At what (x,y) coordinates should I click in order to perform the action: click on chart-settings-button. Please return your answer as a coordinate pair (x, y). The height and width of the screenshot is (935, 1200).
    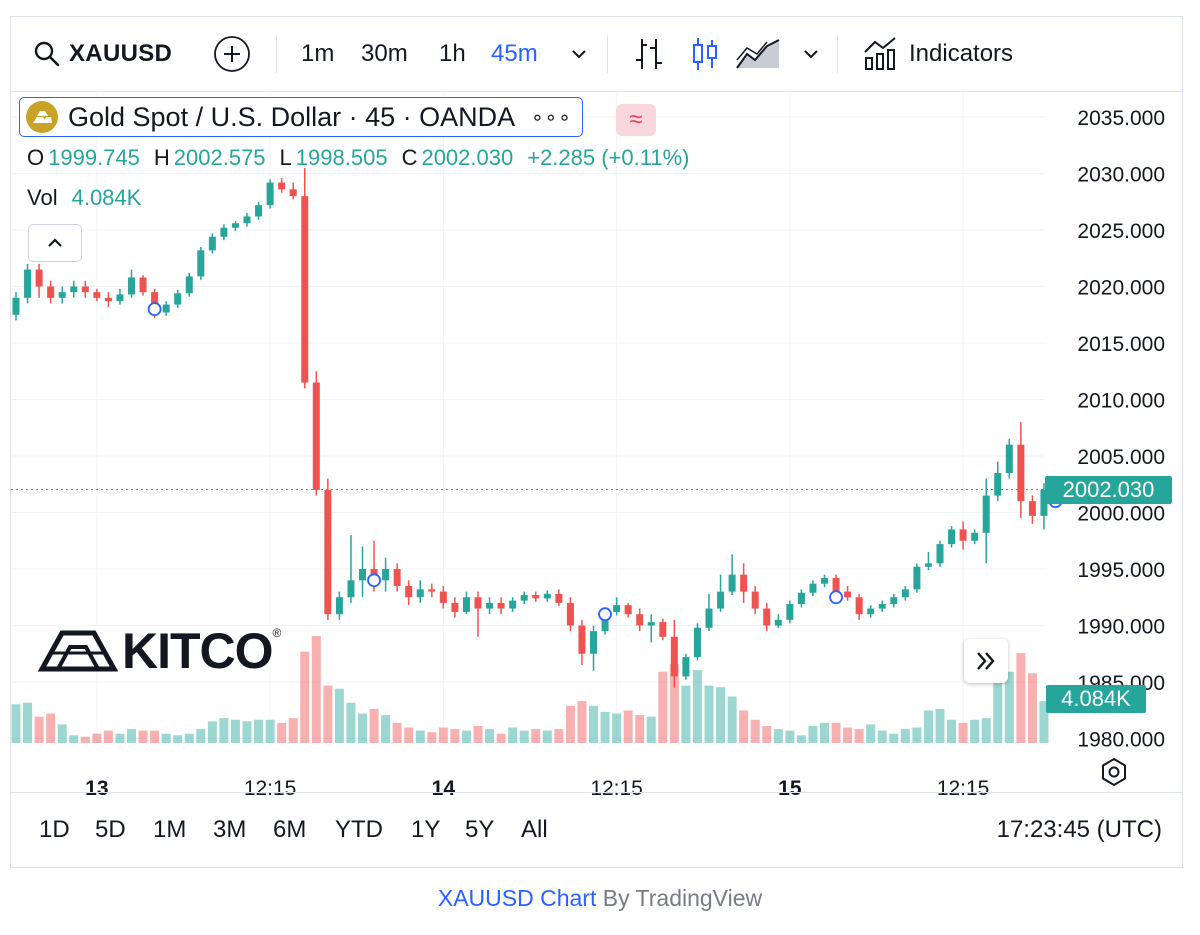
    Looking at the image, I should click on (1114, 774).